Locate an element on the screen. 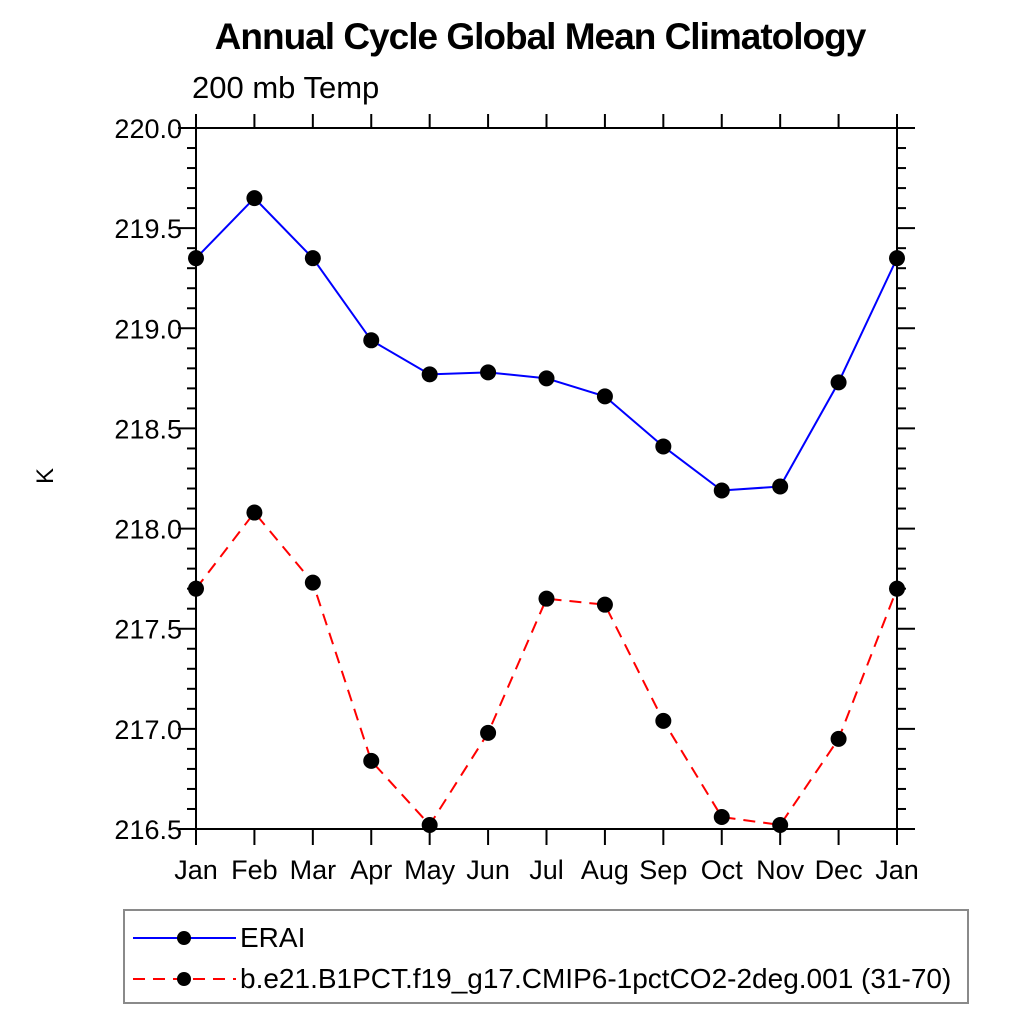 The width and height of the screenshot is (1024, 1024). y-axis-tick-label: 219.5 is located at coordinates (148, 229).